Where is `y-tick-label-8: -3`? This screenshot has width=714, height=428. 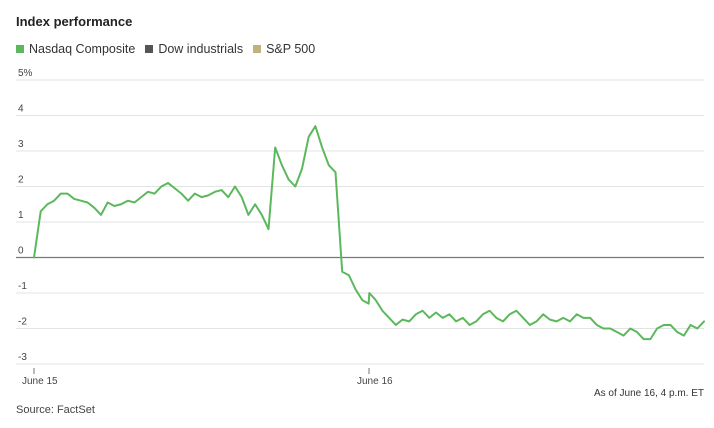 y-tick-label-8: -3 is located at coordinates (22, 357).